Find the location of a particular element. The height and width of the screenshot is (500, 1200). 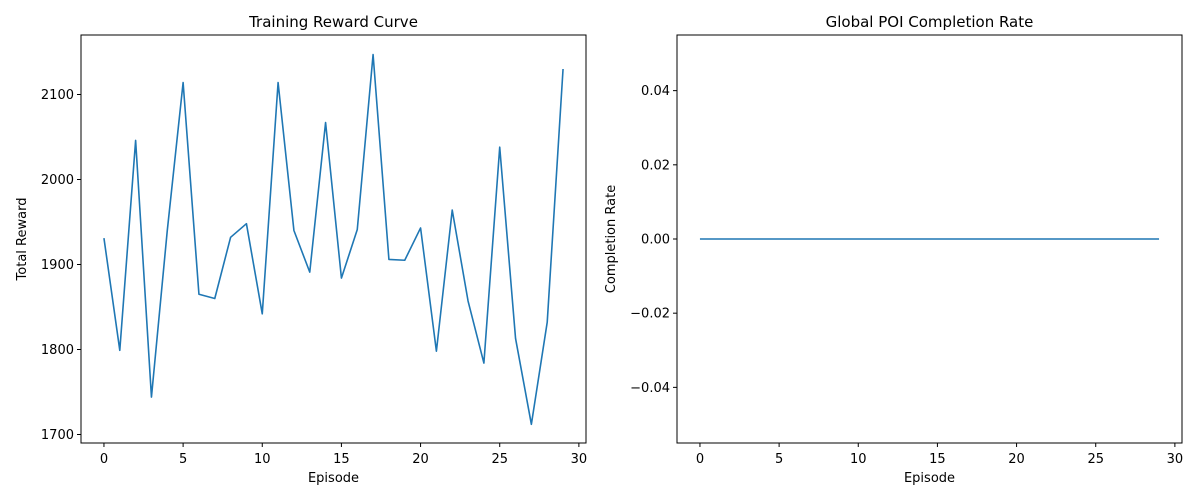

completion-x-tick-label: 30 is located at coordinates (1175, 459).